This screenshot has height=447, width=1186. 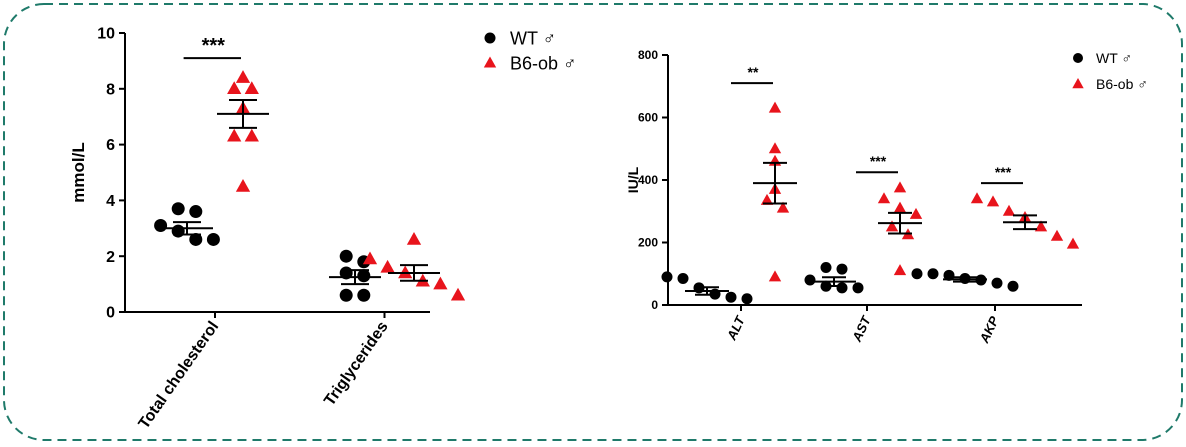 I want to click on lipid-chart-legend: WT ♂ B6-ob ♂, so click(x=530, y=50).